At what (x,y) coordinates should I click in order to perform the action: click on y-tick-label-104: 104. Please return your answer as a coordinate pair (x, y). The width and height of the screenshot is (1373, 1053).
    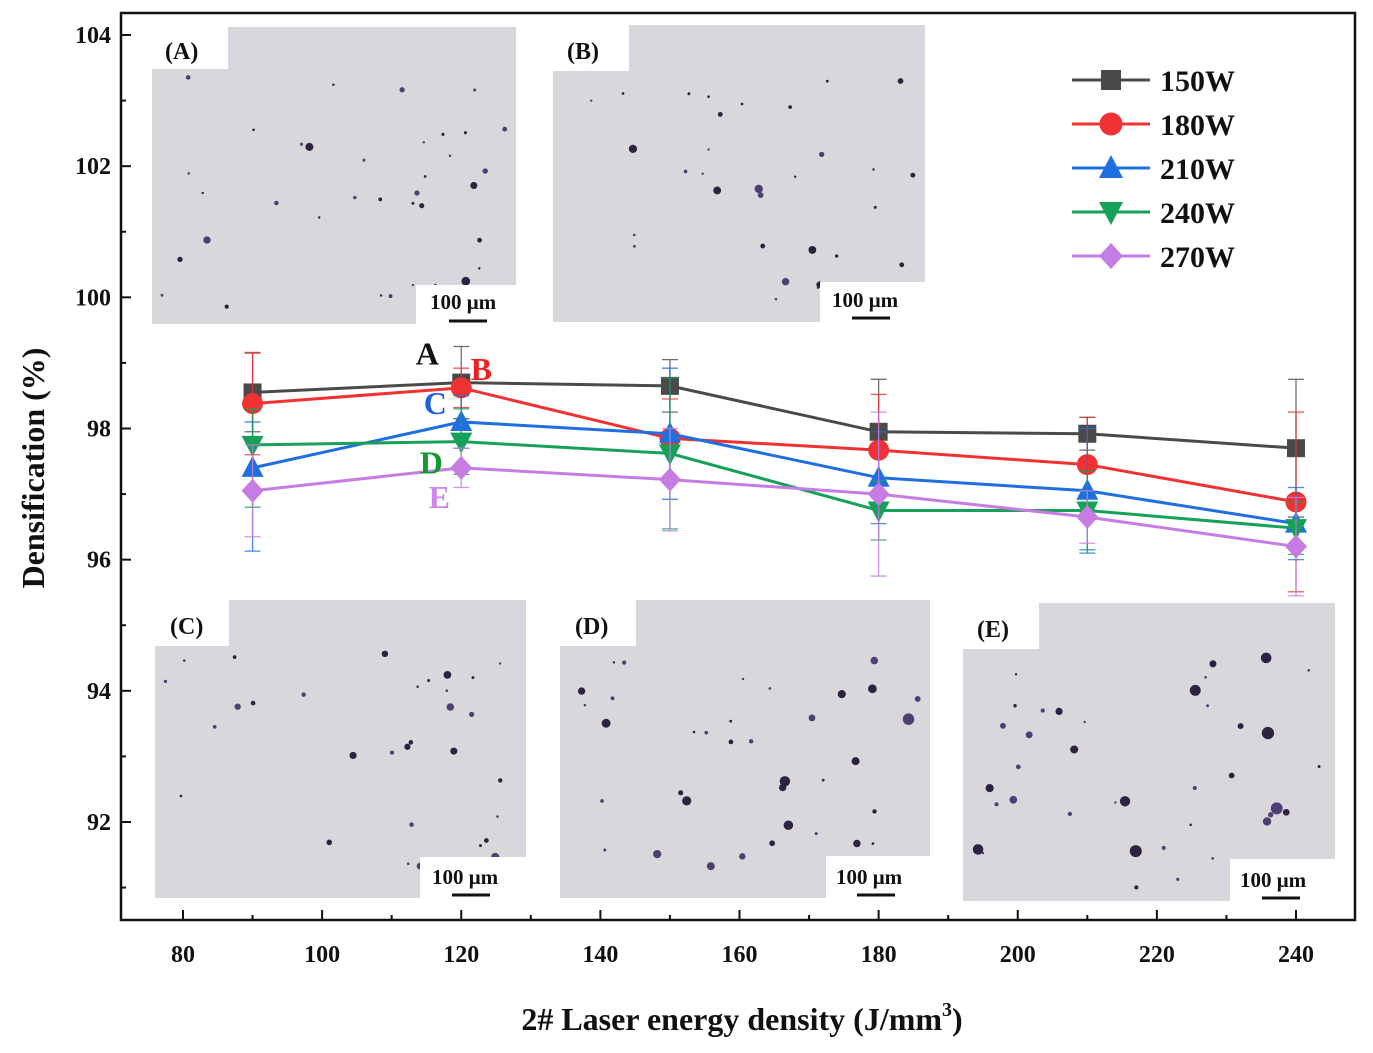
    Looking at the image, I should click on (93, 36).